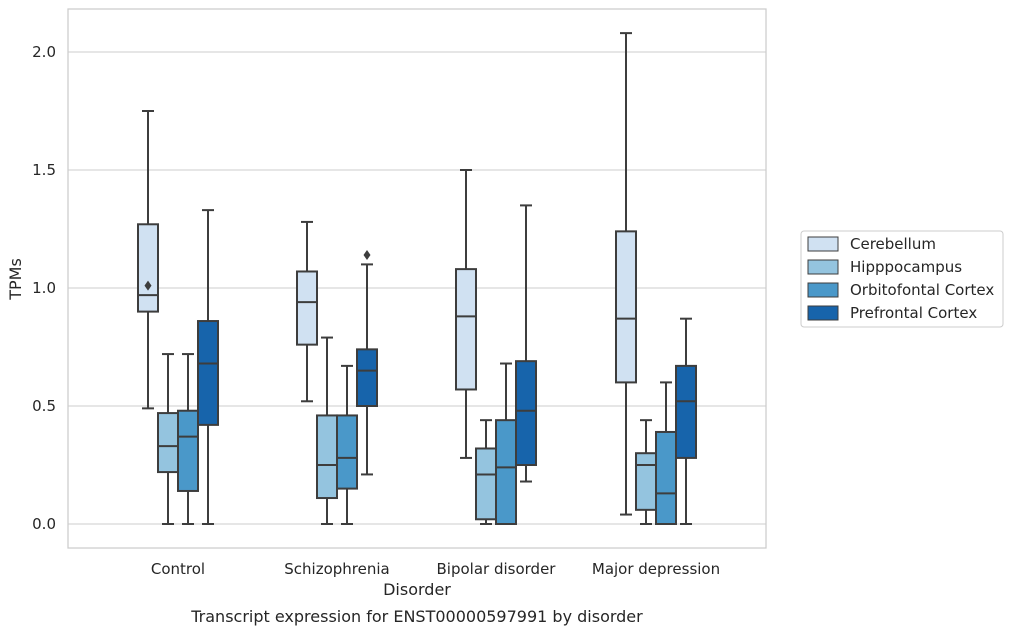 This screenshot has height=634, width=1014. What do you see at coordinates (44, 524) in the screenshot?
I see `y-tick-label: 0.0` at bounding box center [44, 524].